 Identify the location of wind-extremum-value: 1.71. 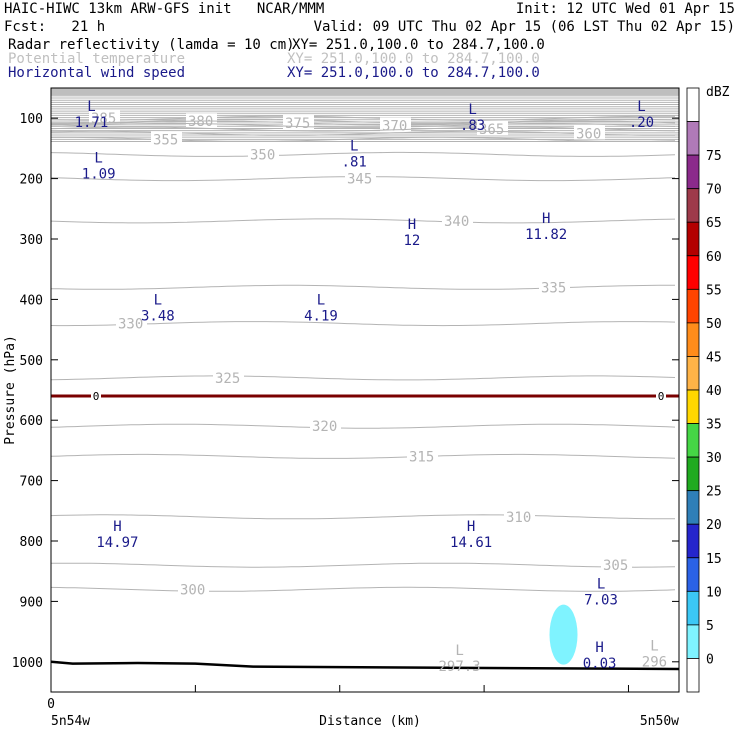
(92, 123).